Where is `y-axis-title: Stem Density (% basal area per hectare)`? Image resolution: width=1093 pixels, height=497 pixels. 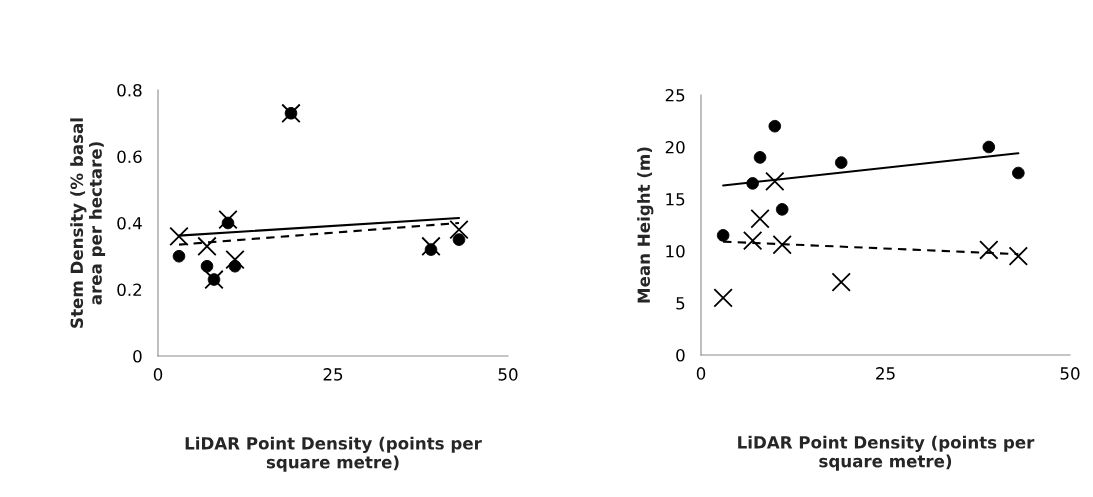
y-axis-title: Stem Density (% basal area per hectare) is located at coordinates (88, 223).